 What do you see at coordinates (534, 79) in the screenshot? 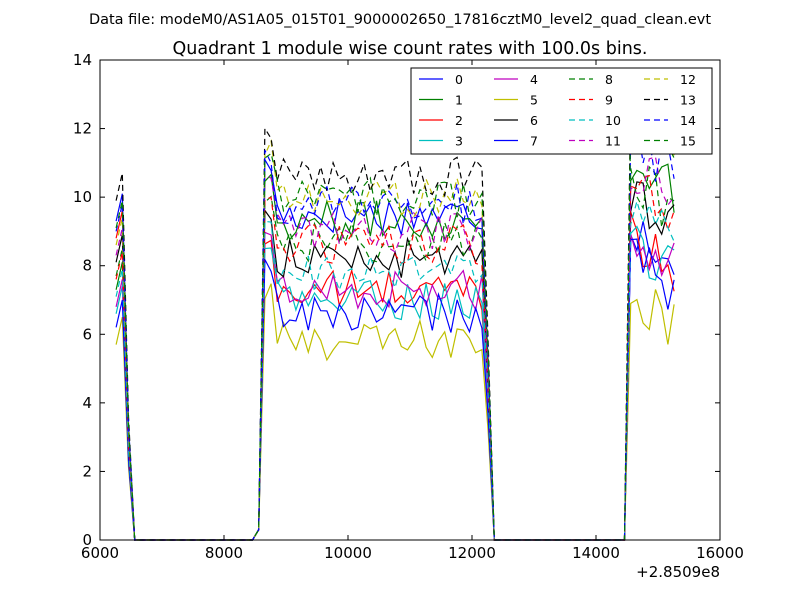
I see `legend-label-4: 4` at bounding box center [534, 79].